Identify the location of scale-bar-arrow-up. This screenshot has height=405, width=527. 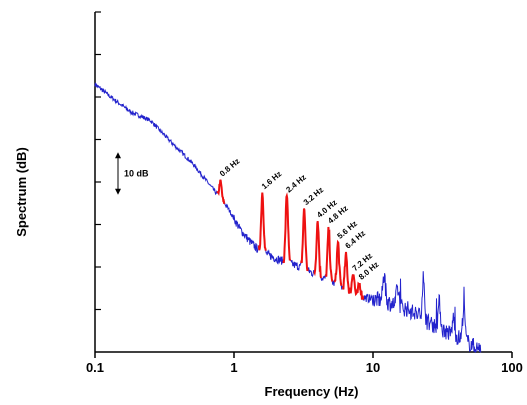
(118, 155).